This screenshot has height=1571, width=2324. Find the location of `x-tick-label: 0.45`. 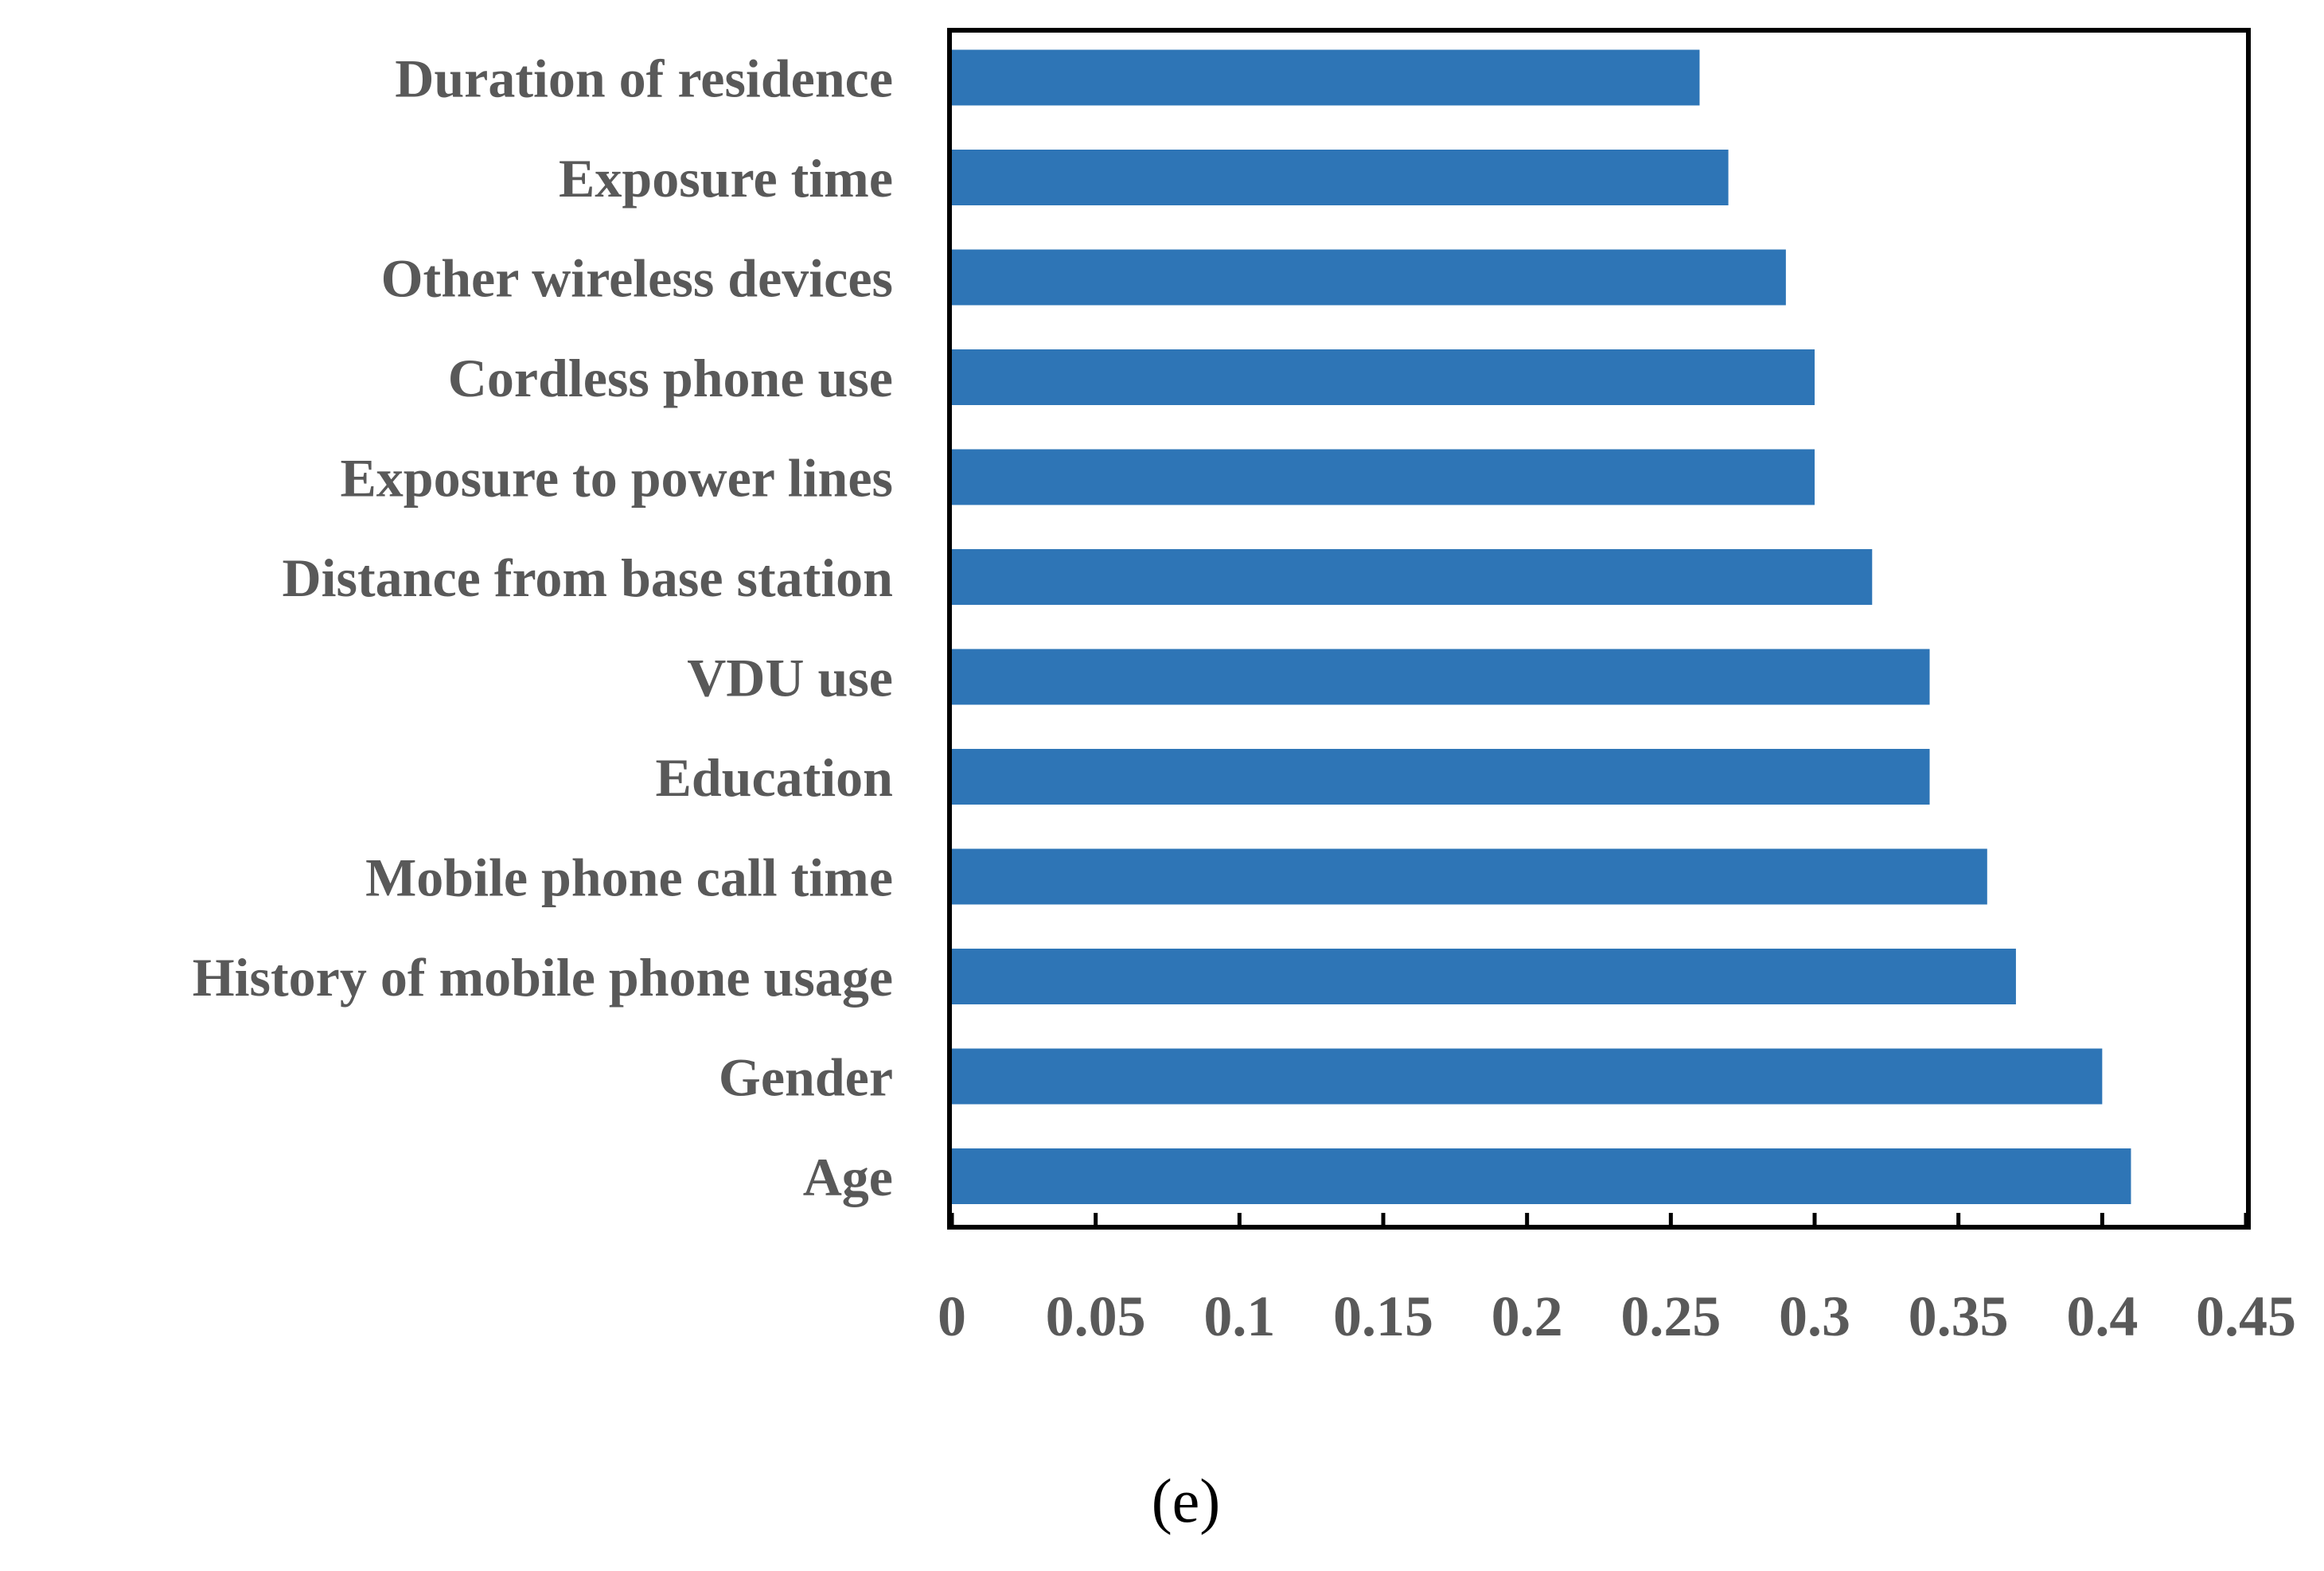

x-tick-label: 0.45 is located at coordinates (2246, 1316).